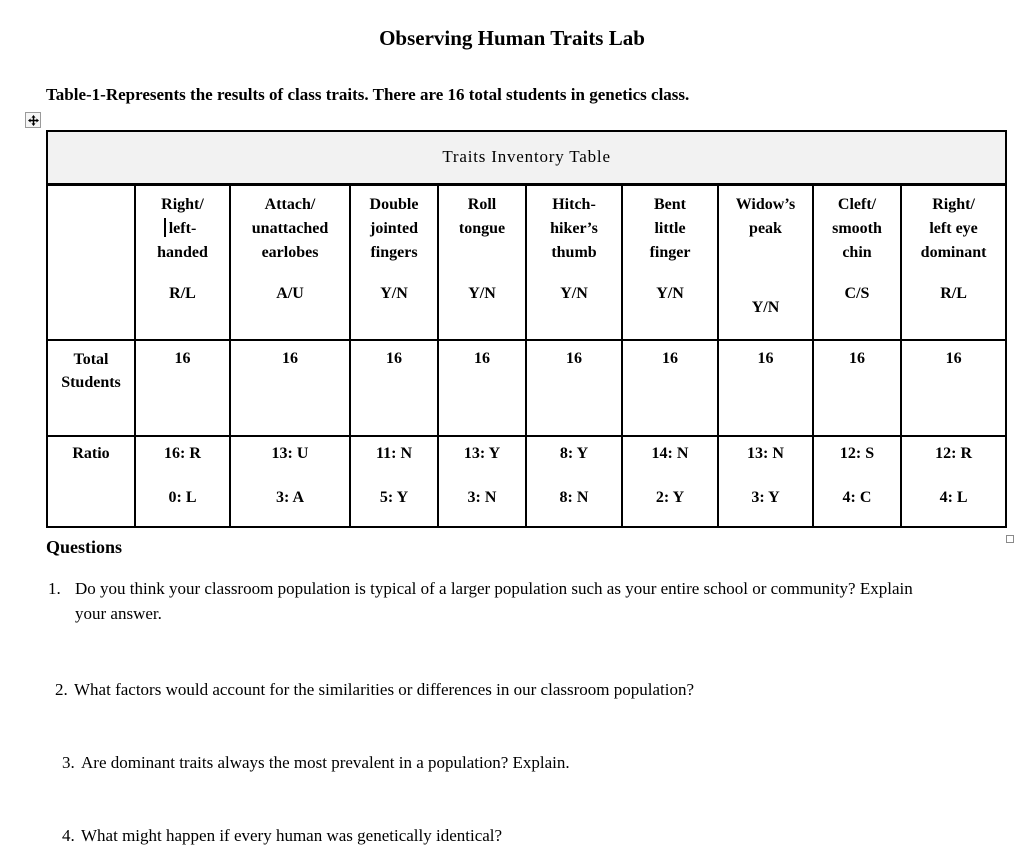 The height and width of the screenshot is (866, 1024). What do you see at coordinates (394, 262) in the screenshot?
I see `trait-header-double-jointed: Double jointed fingers Y/N` at bounding box center [394, 262].